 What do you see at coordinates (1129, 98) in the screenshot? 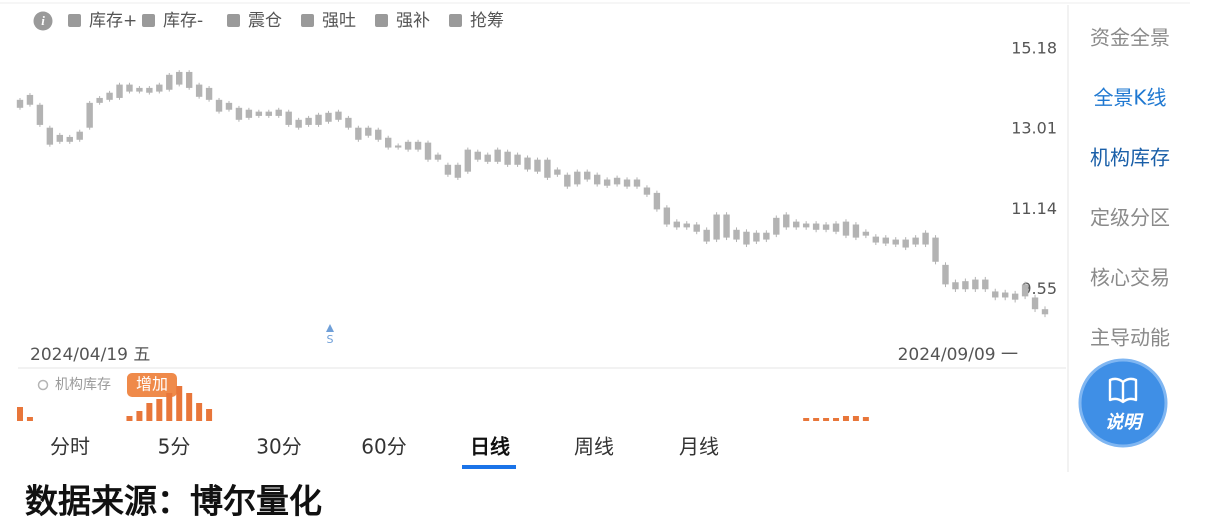
I see `sidebar-item: 全景K线` at bounding box center [1129, 98].